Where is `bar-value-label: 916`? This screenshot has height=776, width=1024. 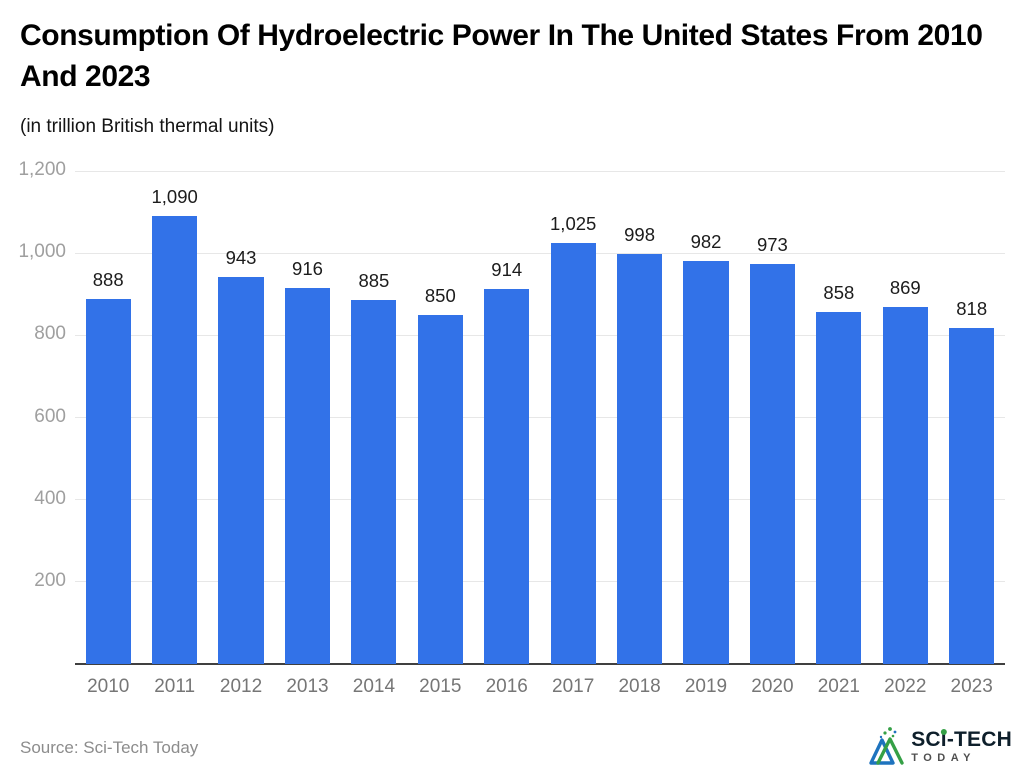
bar-value-label: 916 is located at coordinates (307, 268).